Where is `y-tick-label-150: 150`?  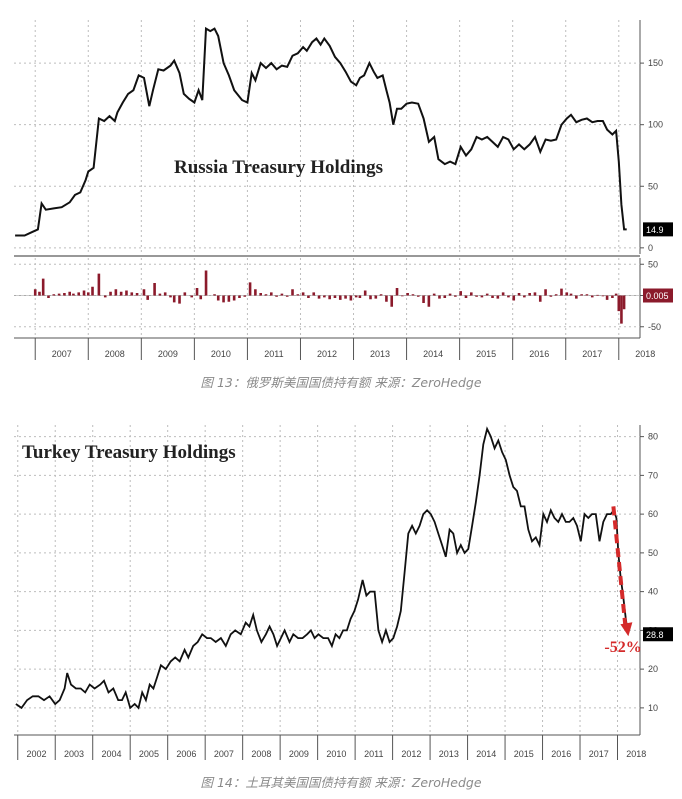 y-tick-label-150: 150 is located at coordinates (655, 63).